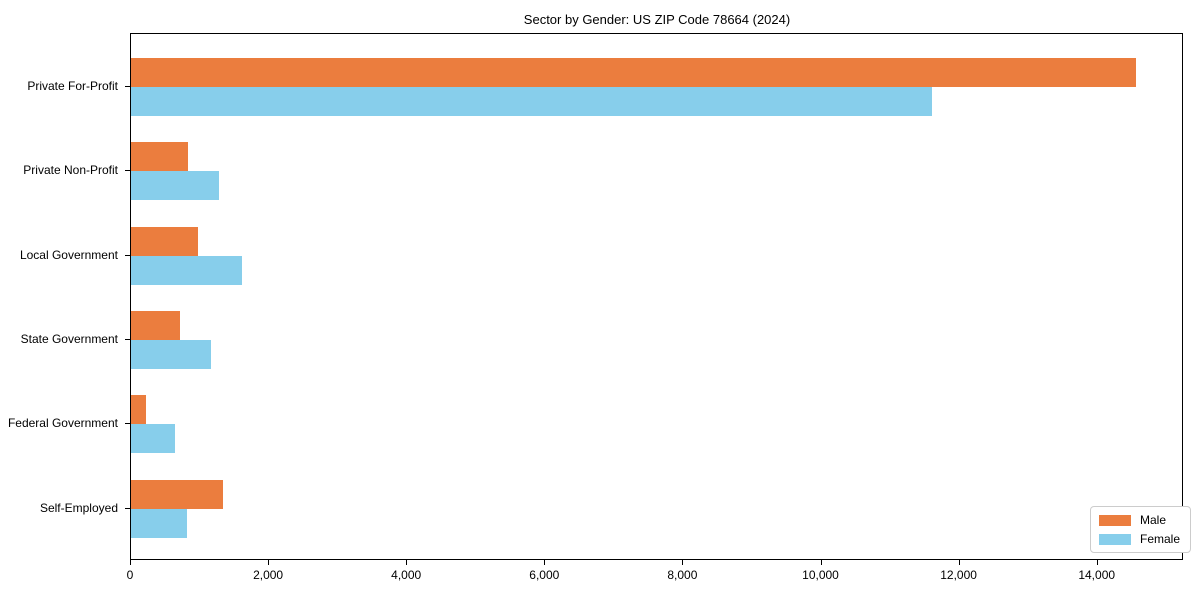  What do you see at coordinates (633, 72) in the screenshot?
I see `bar-male-private-for-profit` at bounding box center [633, 72].